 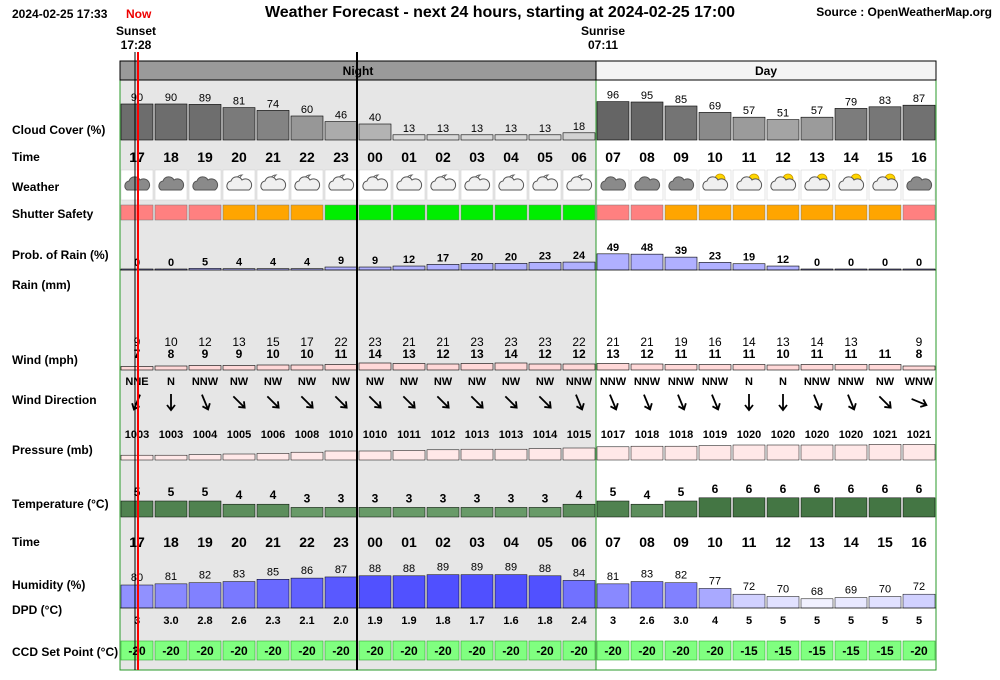 What do you see at coordinates (171, 98) in the screenshot?
I see `cloud-cover-value: 90` at bounding box center [171, 98].